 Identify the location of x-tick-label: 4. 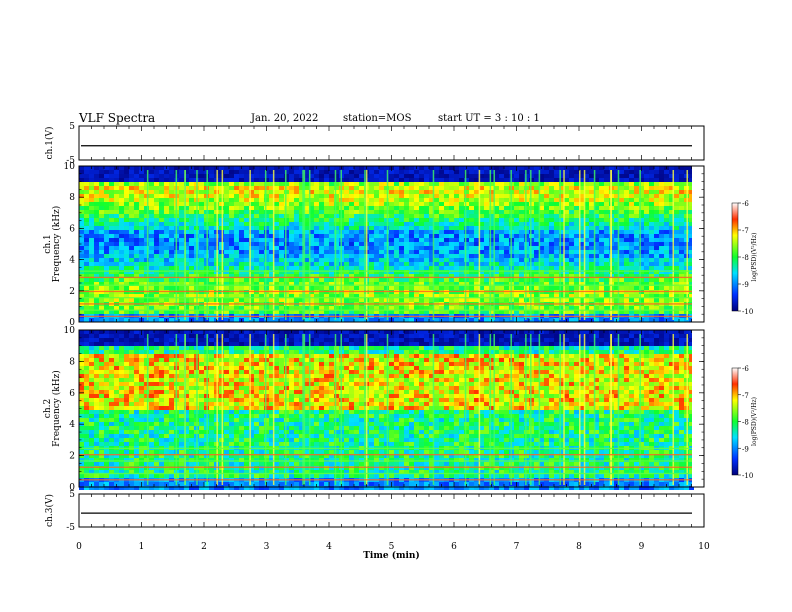
(329, 547).